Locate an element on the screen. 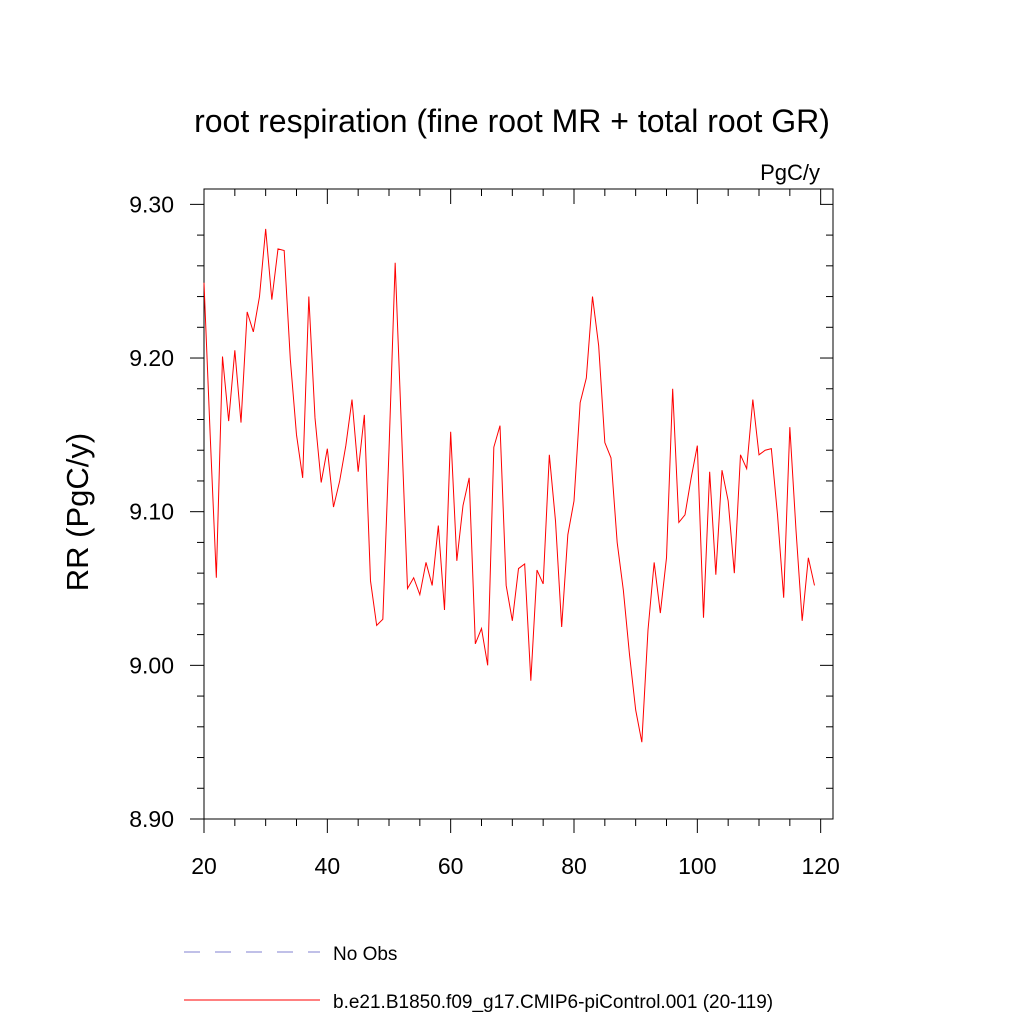 The height and width of the screenshot is (1029, 1024). y-axis-label: RR (PgC/y) is located at coordinates (77, 512).